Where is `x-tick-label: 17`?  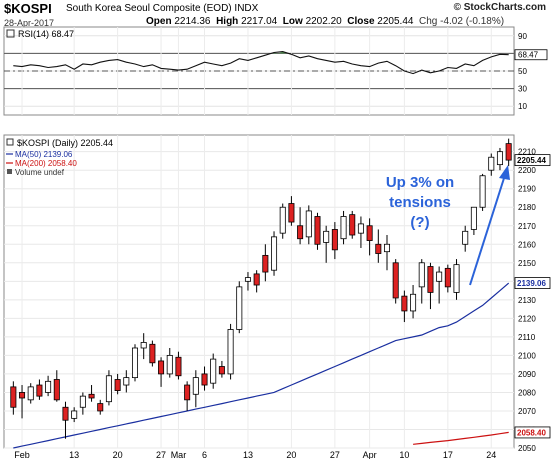 x-tick-label: 17 is located at coordinates (448, 454).